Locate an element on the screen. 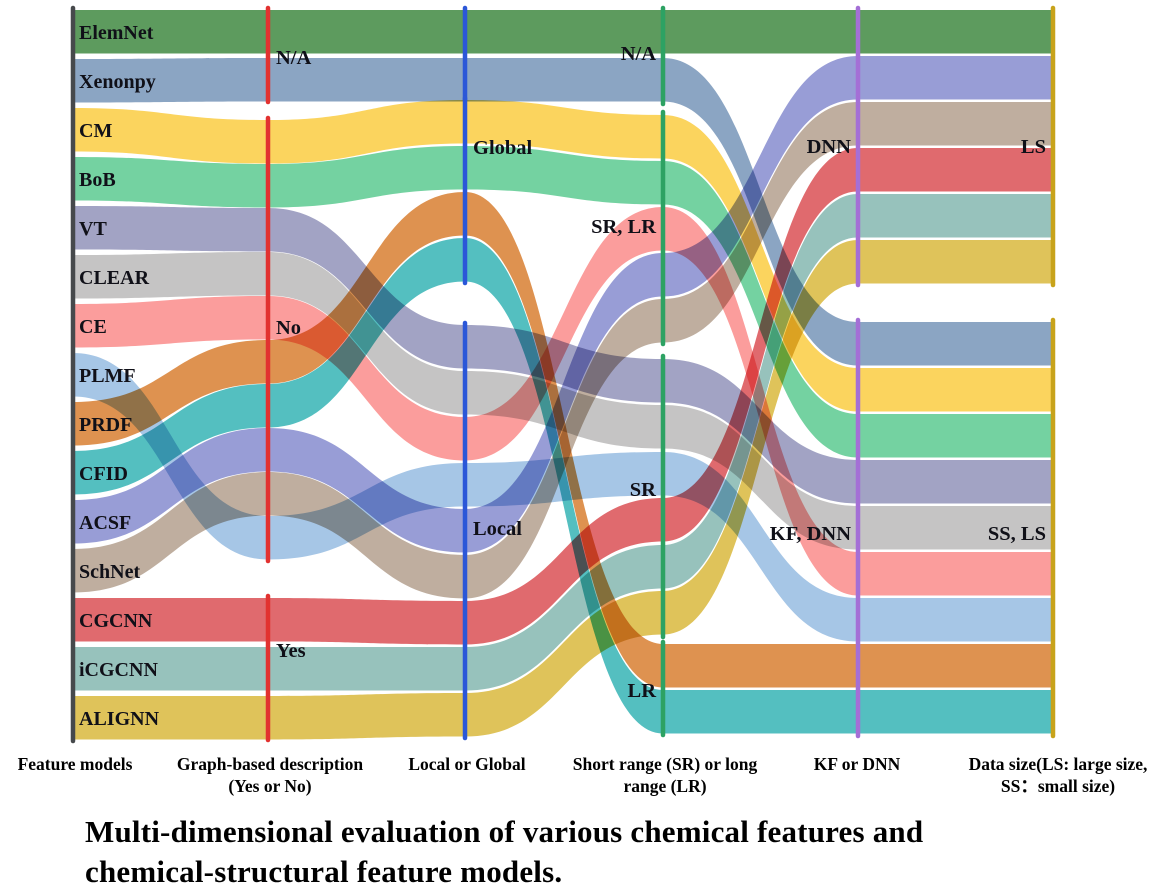 The height and width of the screenshot is (896, 1160). caption-line-2: chemical-structural feature models. is located at coordinates (324, 871).